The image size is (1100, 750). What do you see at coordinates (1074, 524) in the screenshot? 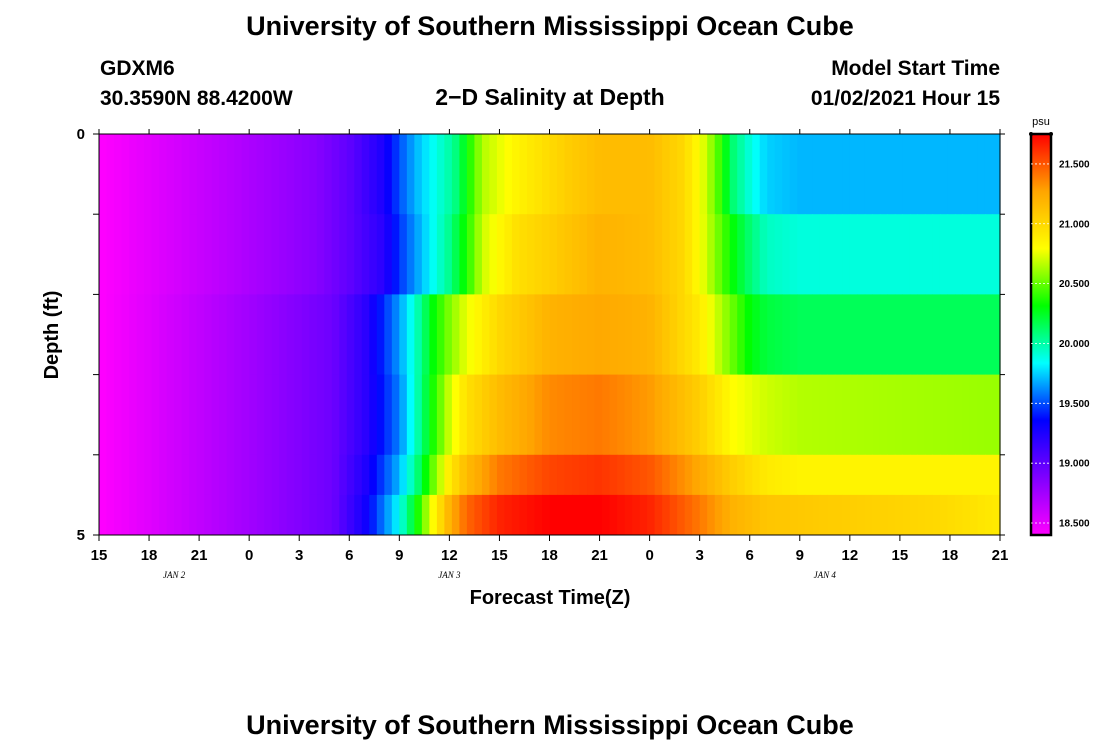
I see `colorbar-tick-label: 18.500` at bounding box center [1074, 524].